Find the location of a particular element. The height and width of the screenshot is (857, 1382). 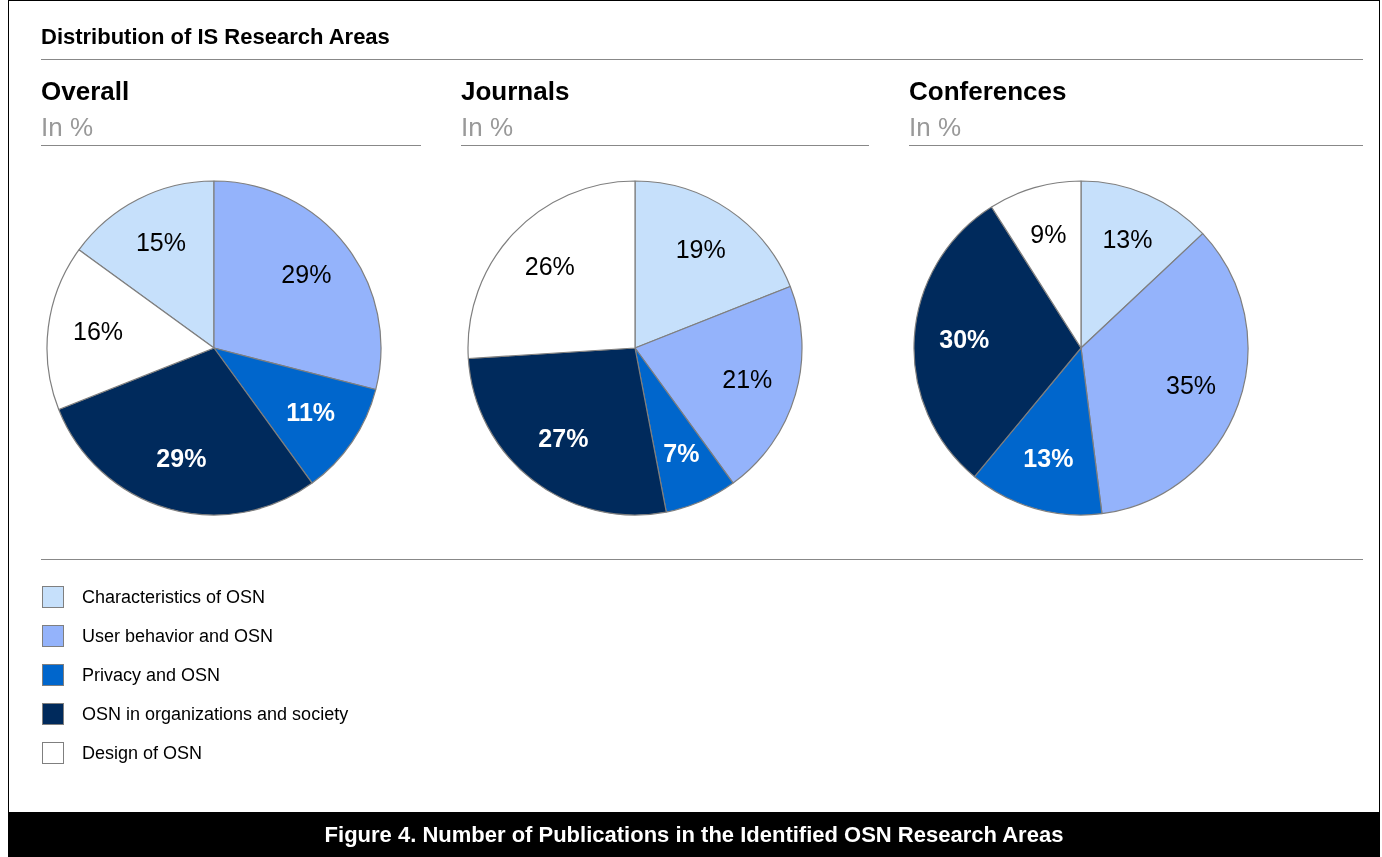

data-label: 27% is located at coordinates (563, 438).